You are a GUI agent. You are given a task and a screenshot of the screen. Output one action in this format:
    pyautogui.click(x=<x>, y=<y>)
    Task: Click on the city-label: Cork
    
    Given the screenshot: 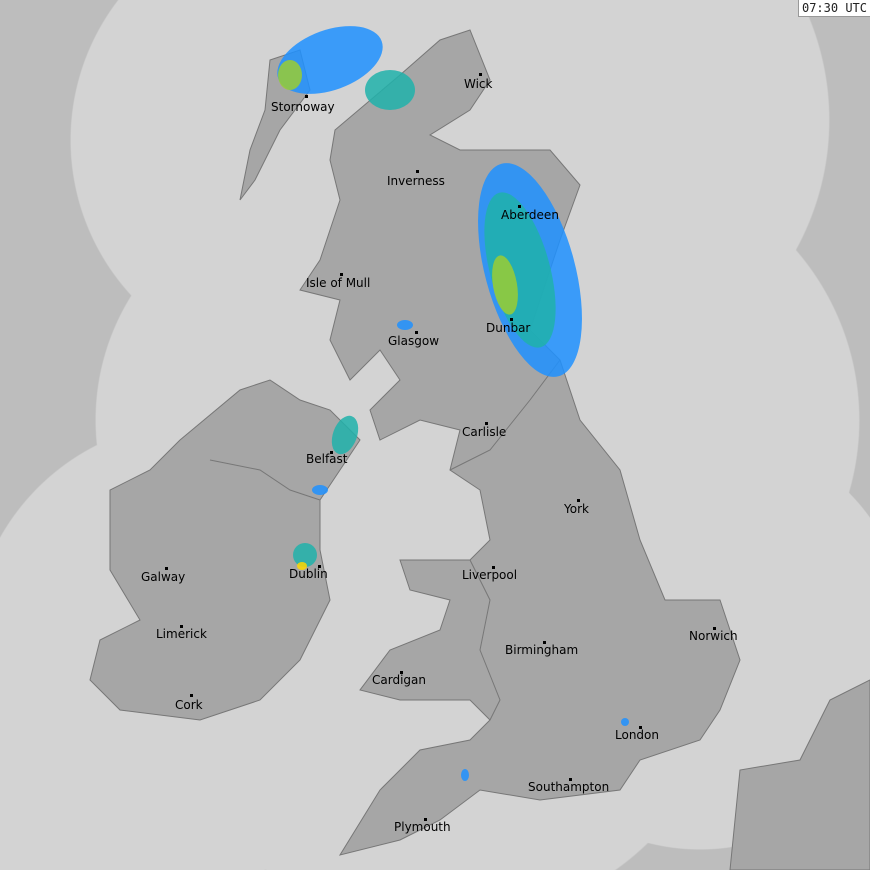 What is the action you would take?
    pyautogui.click(x=189, y=705)
    